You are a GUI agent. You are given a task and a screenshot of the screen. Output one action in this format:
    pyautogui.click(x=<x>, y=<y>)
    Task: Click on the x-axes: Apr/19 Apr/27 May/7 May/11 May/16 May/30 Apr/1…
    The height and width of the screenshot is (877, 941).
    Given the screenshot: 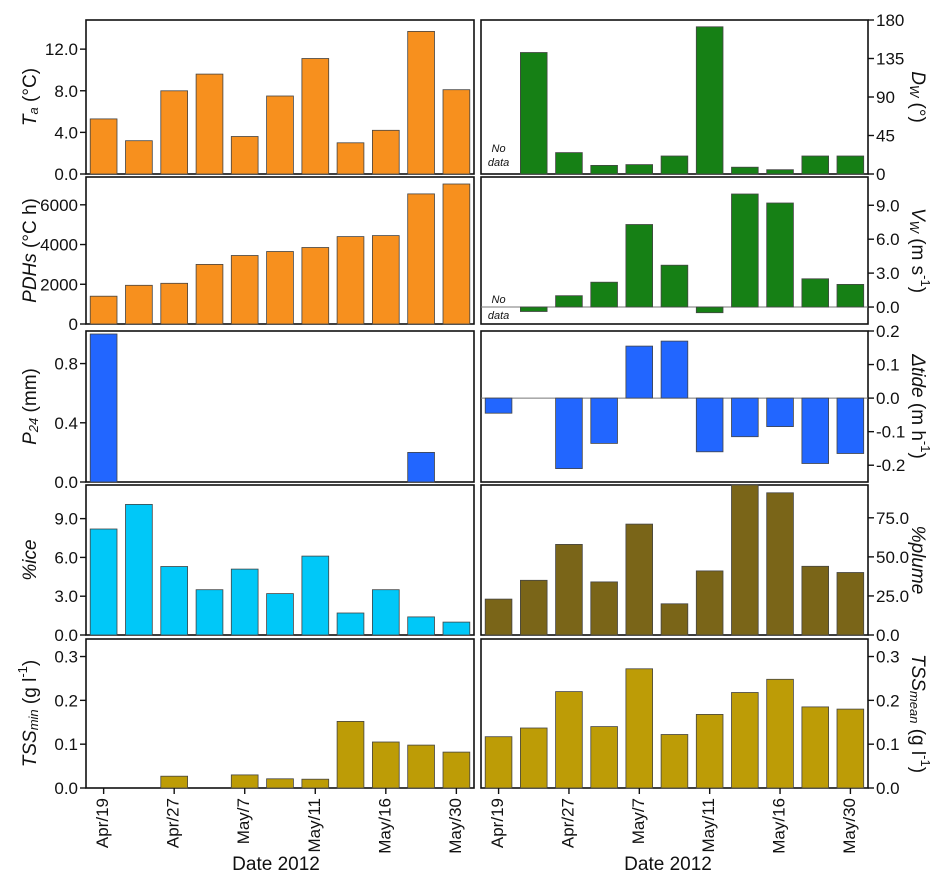 What is the action you would take?
    pyautogui.click(x=476, y=821)
    